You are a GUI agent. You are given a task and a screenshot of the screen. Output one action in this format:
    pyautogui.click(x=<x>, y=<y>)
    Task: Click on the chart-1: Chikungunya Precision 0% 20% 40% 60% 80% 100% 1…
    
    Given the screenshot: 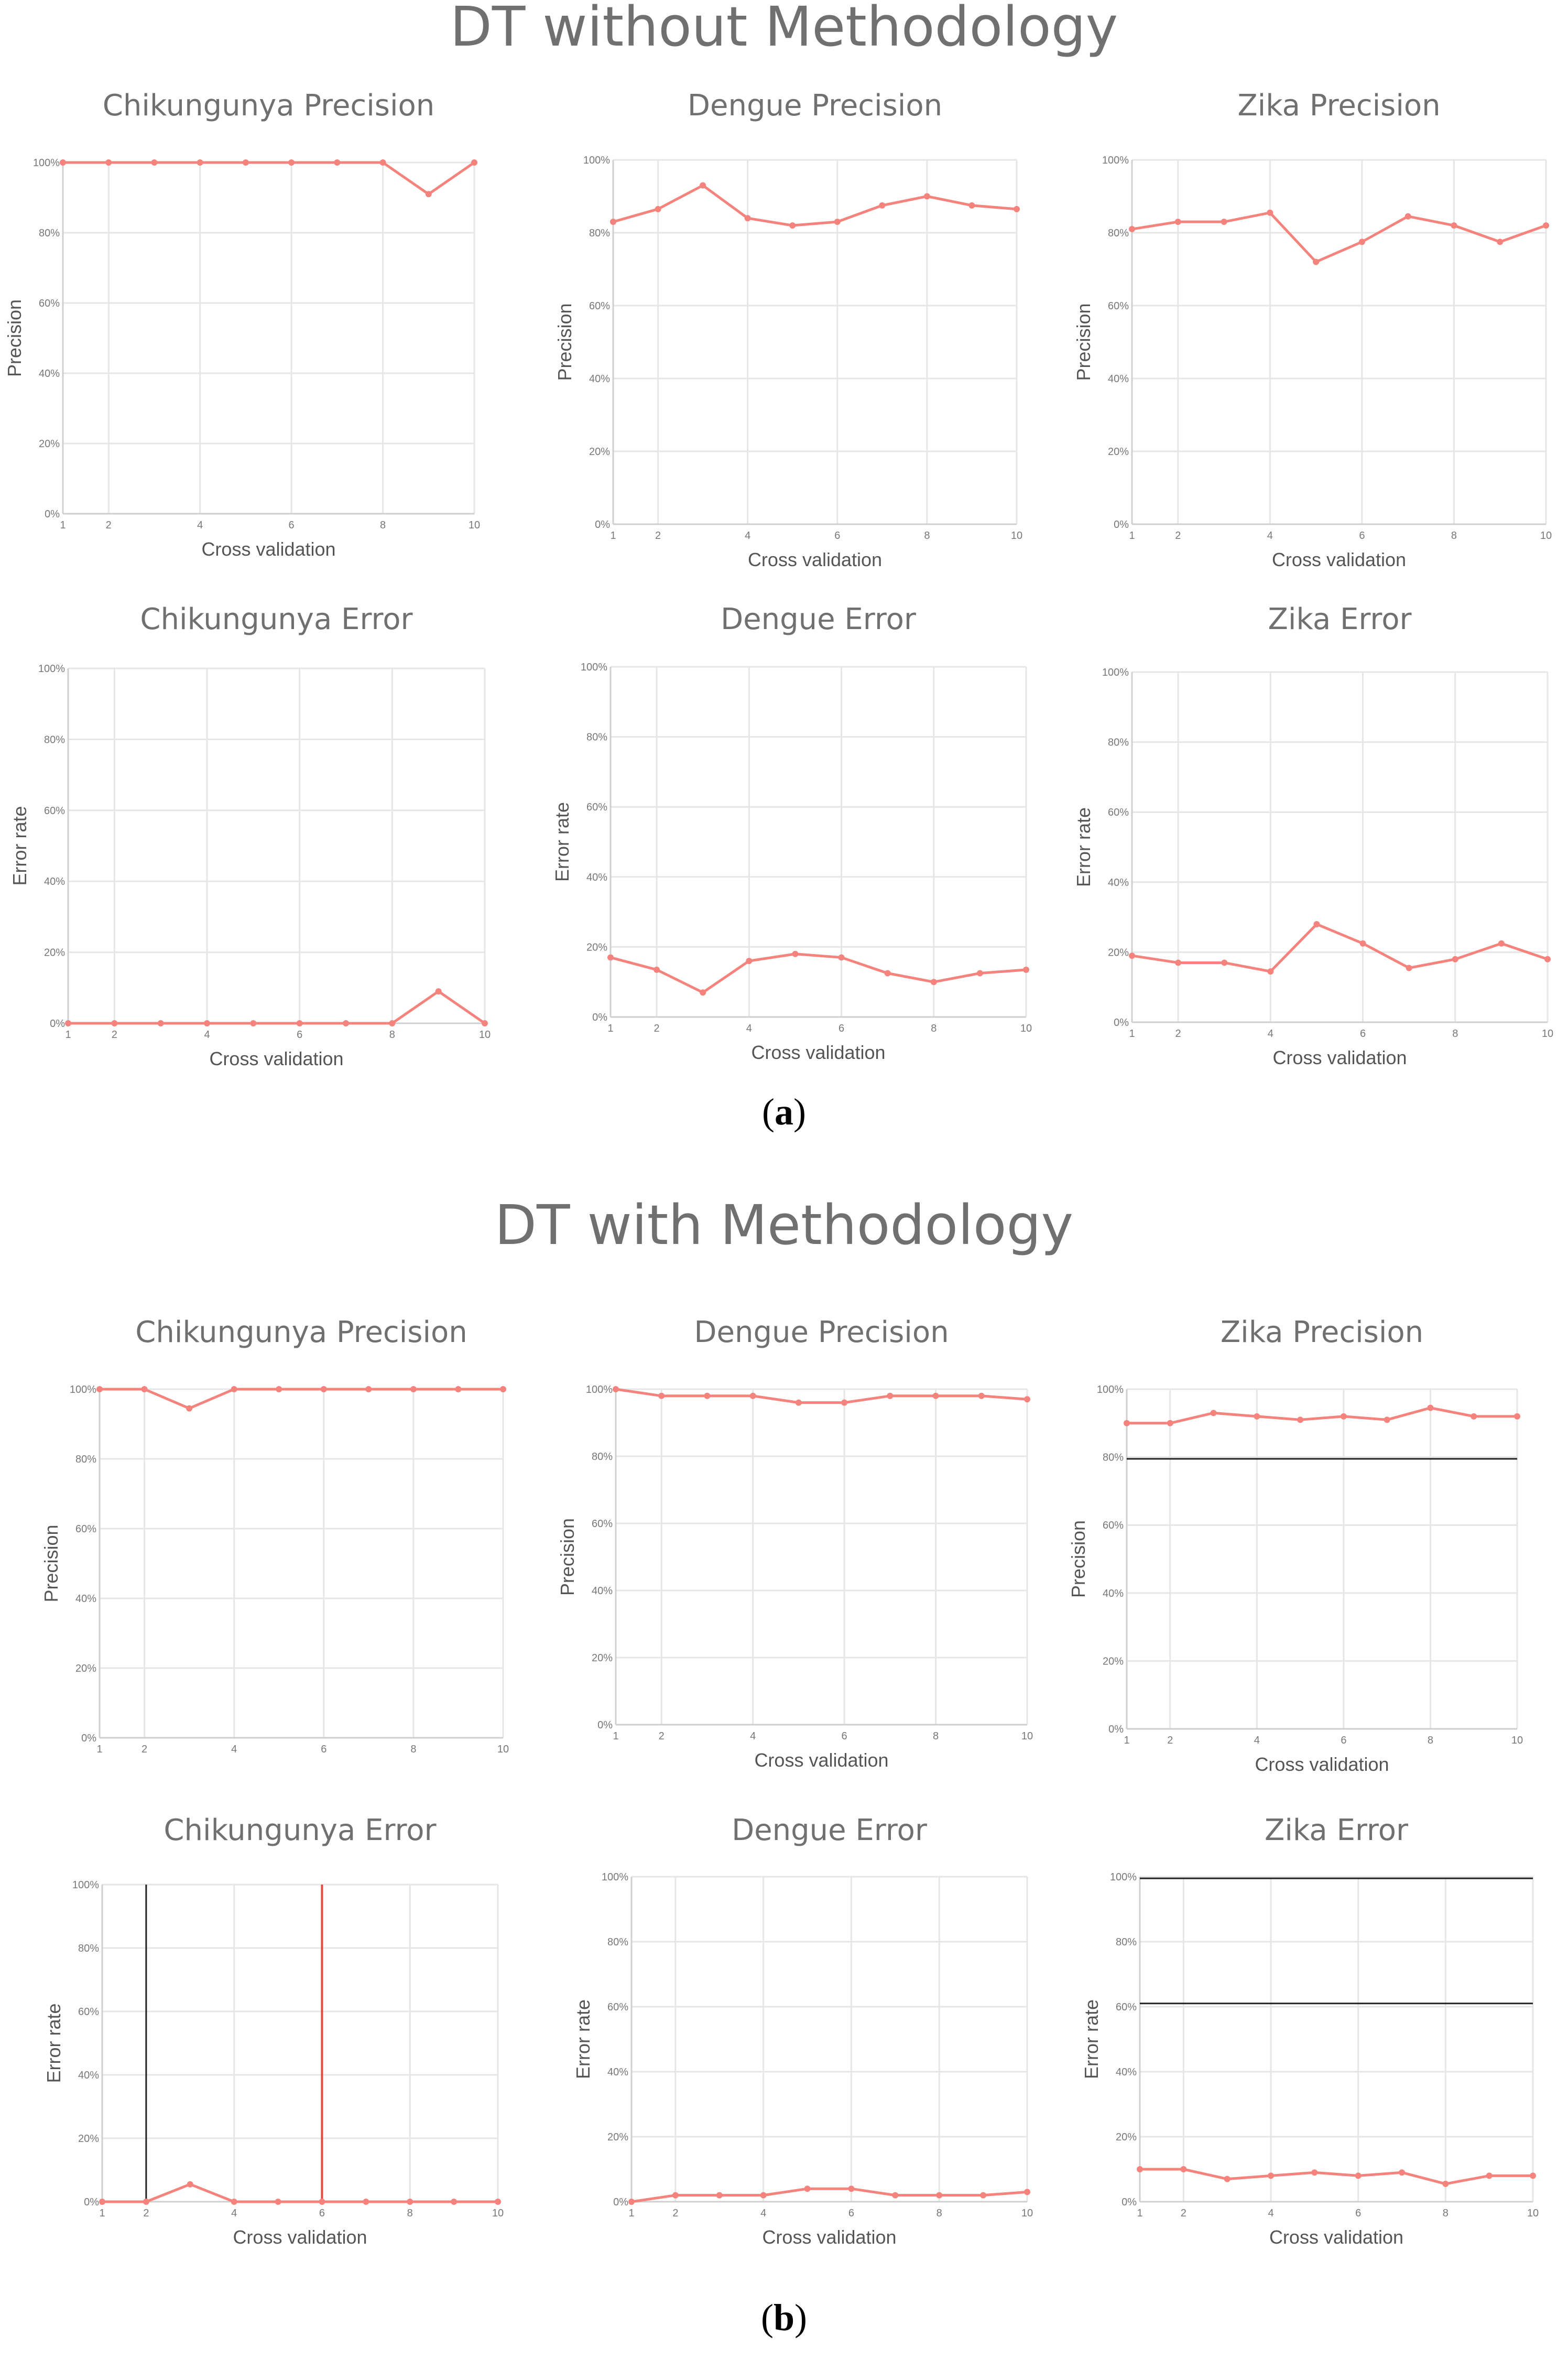 What is the action you would take?
    pyautogui.click(x=242, y=324)
    